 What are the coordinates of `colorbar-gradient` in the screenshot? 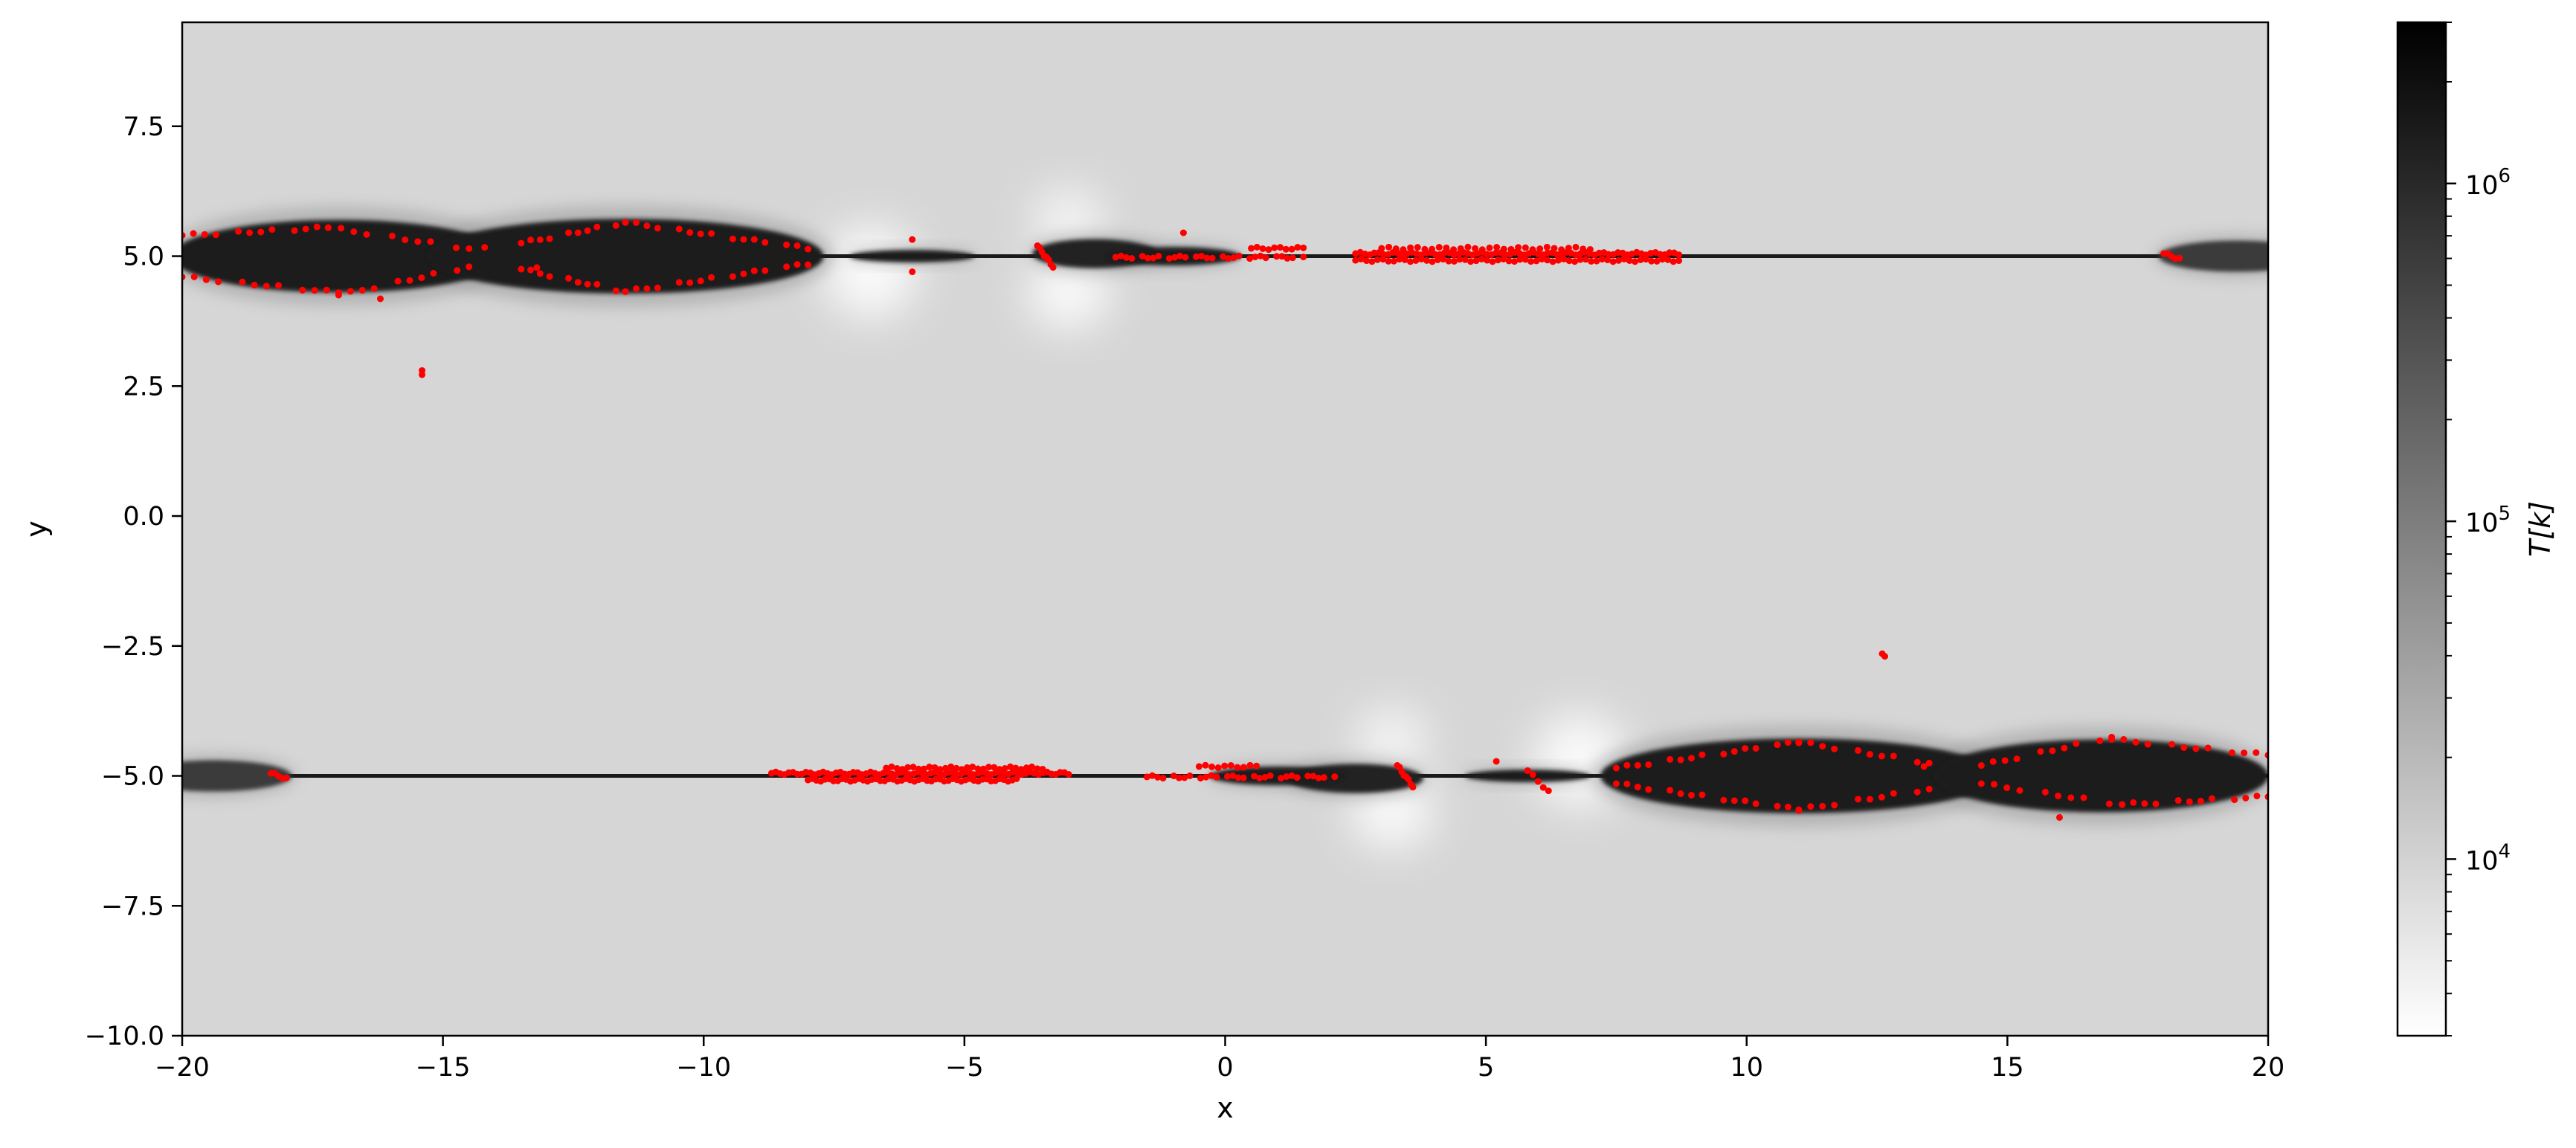 It's located at (2421, 529).